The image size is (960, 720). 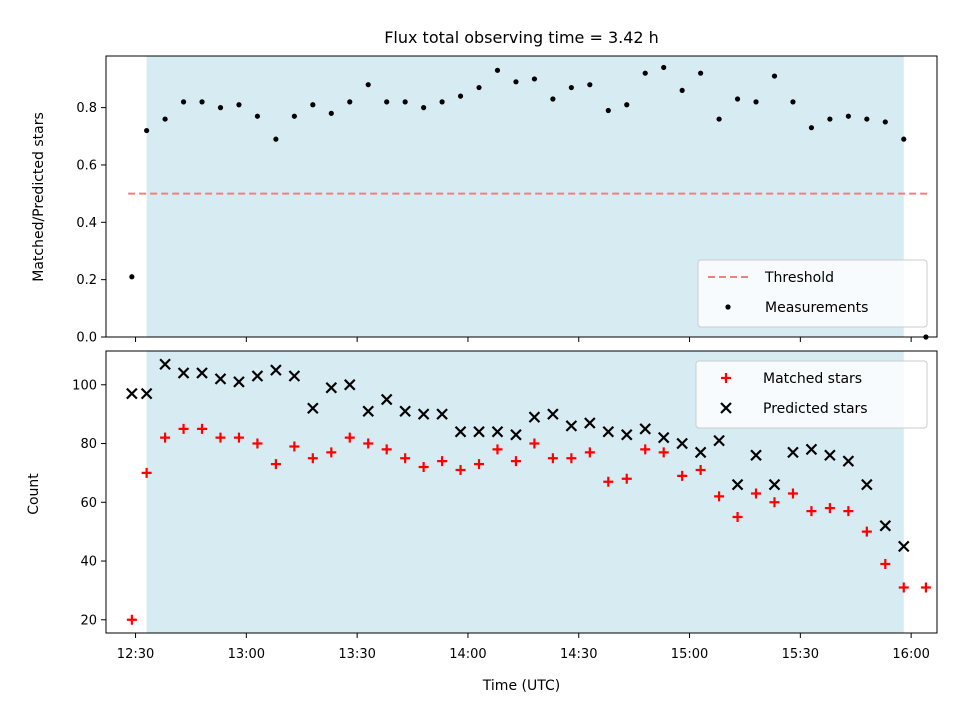 I want to click on x-tick-label: 16:00, so click(x=910, y=654).